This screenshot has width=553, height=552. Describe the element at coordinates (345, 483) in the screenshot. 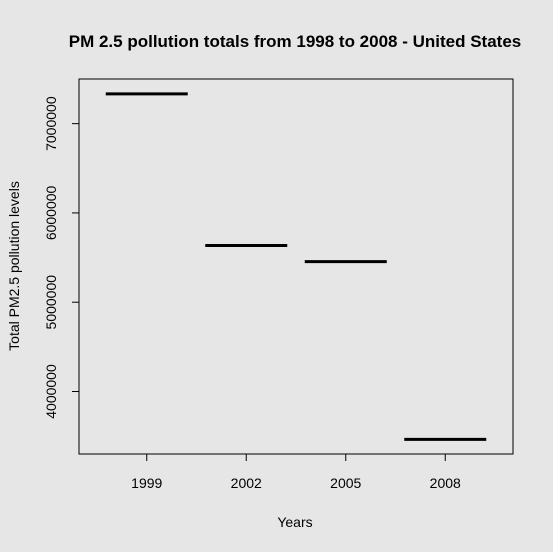

I see `x-tick-label-2005: 2005` at that location.